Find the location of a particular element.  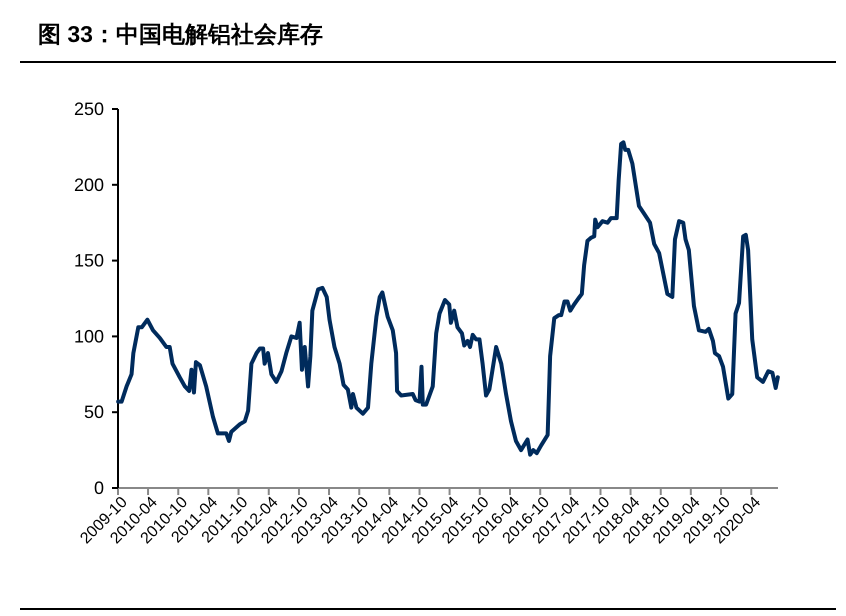

y-tick-label: 200 is located at coordinates (89, 184).